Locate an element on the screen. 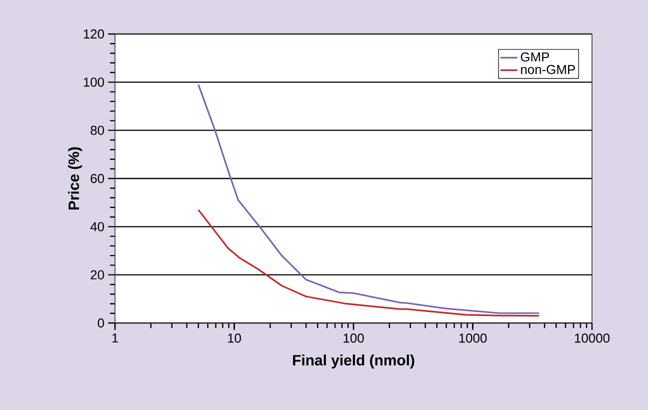 This screenshot has height=410, width=648. y-axis-title: Price (%) is located at coordinates (75, 178).